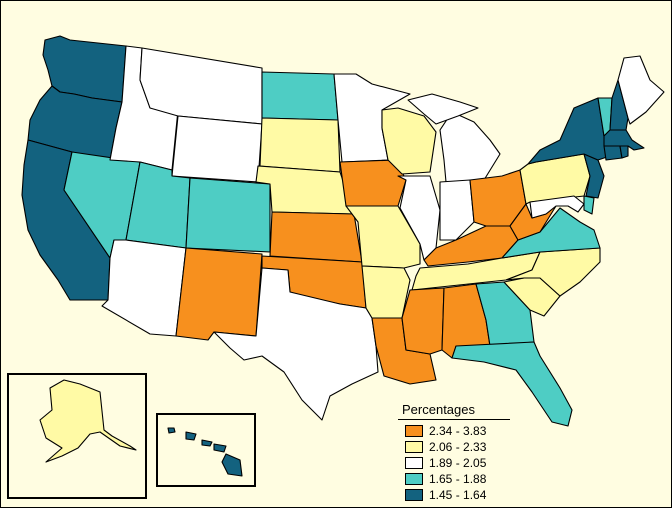 The height and width of the screenshot is (508, 672). What do you see at coordinates (624, 152) in the screenshot?
I see `state-RI` at bounding box center [624, 152].